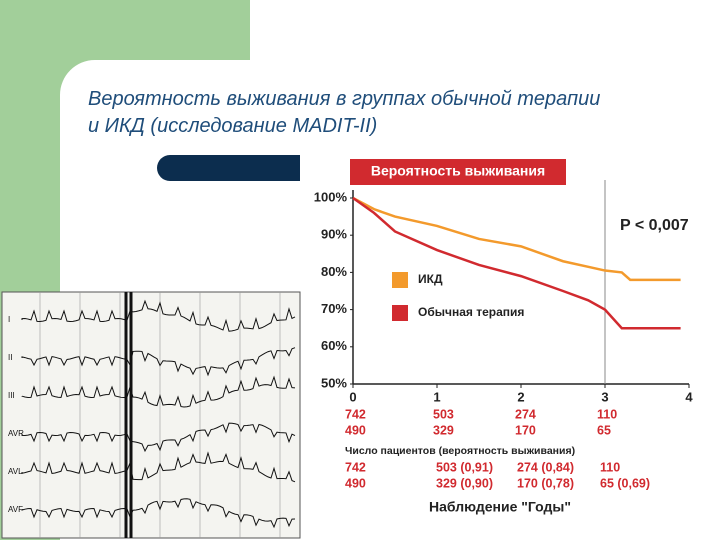 The image size is (720, 545). Describe the element at coordinates (334, 382) in the screenshot. I see `y-tick-label: 50%` at that location.